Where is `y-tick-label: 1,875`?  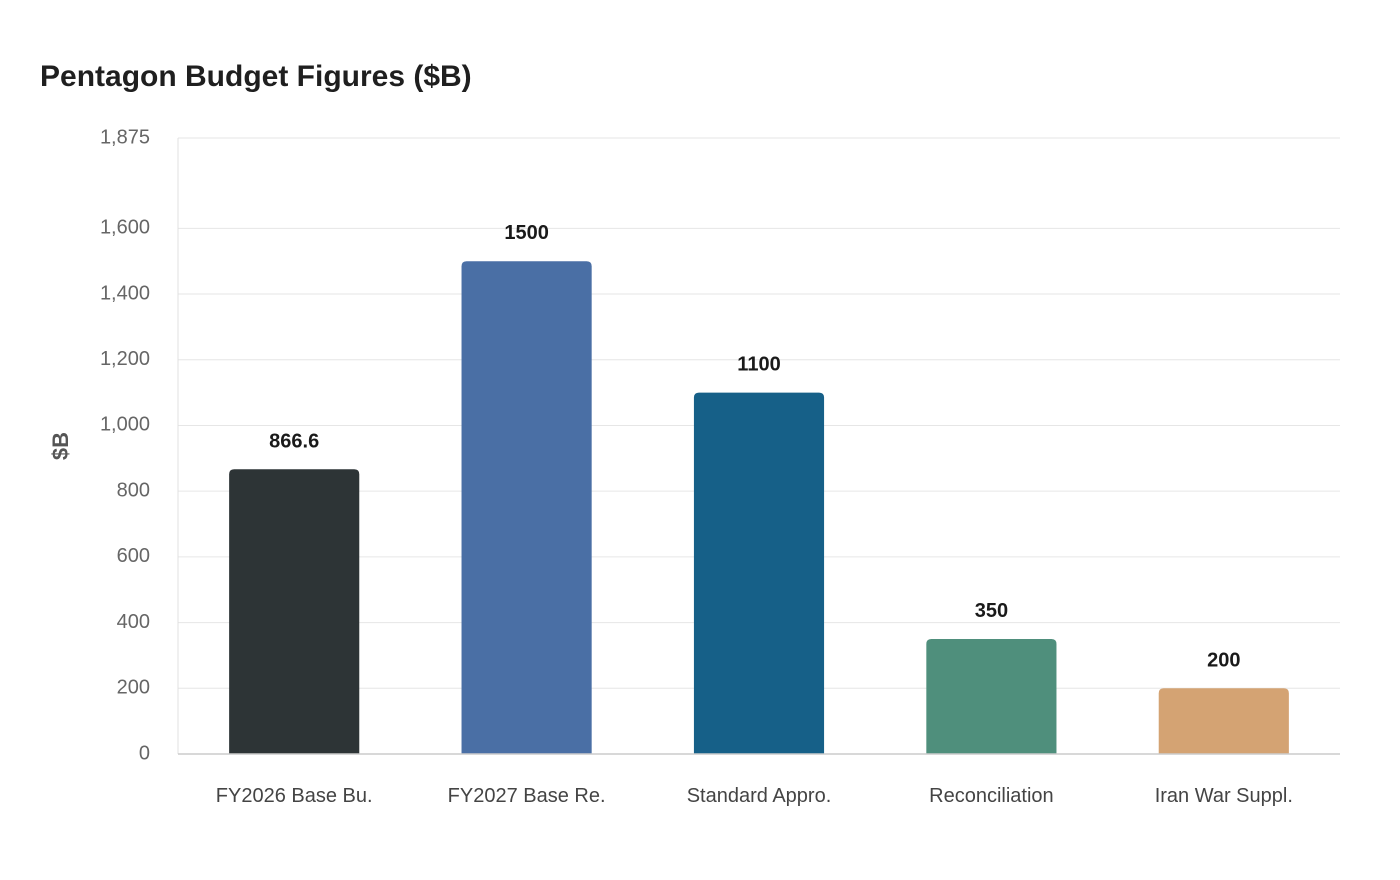 y-tick-label: 1,875 is located at coordinates (125, 137).